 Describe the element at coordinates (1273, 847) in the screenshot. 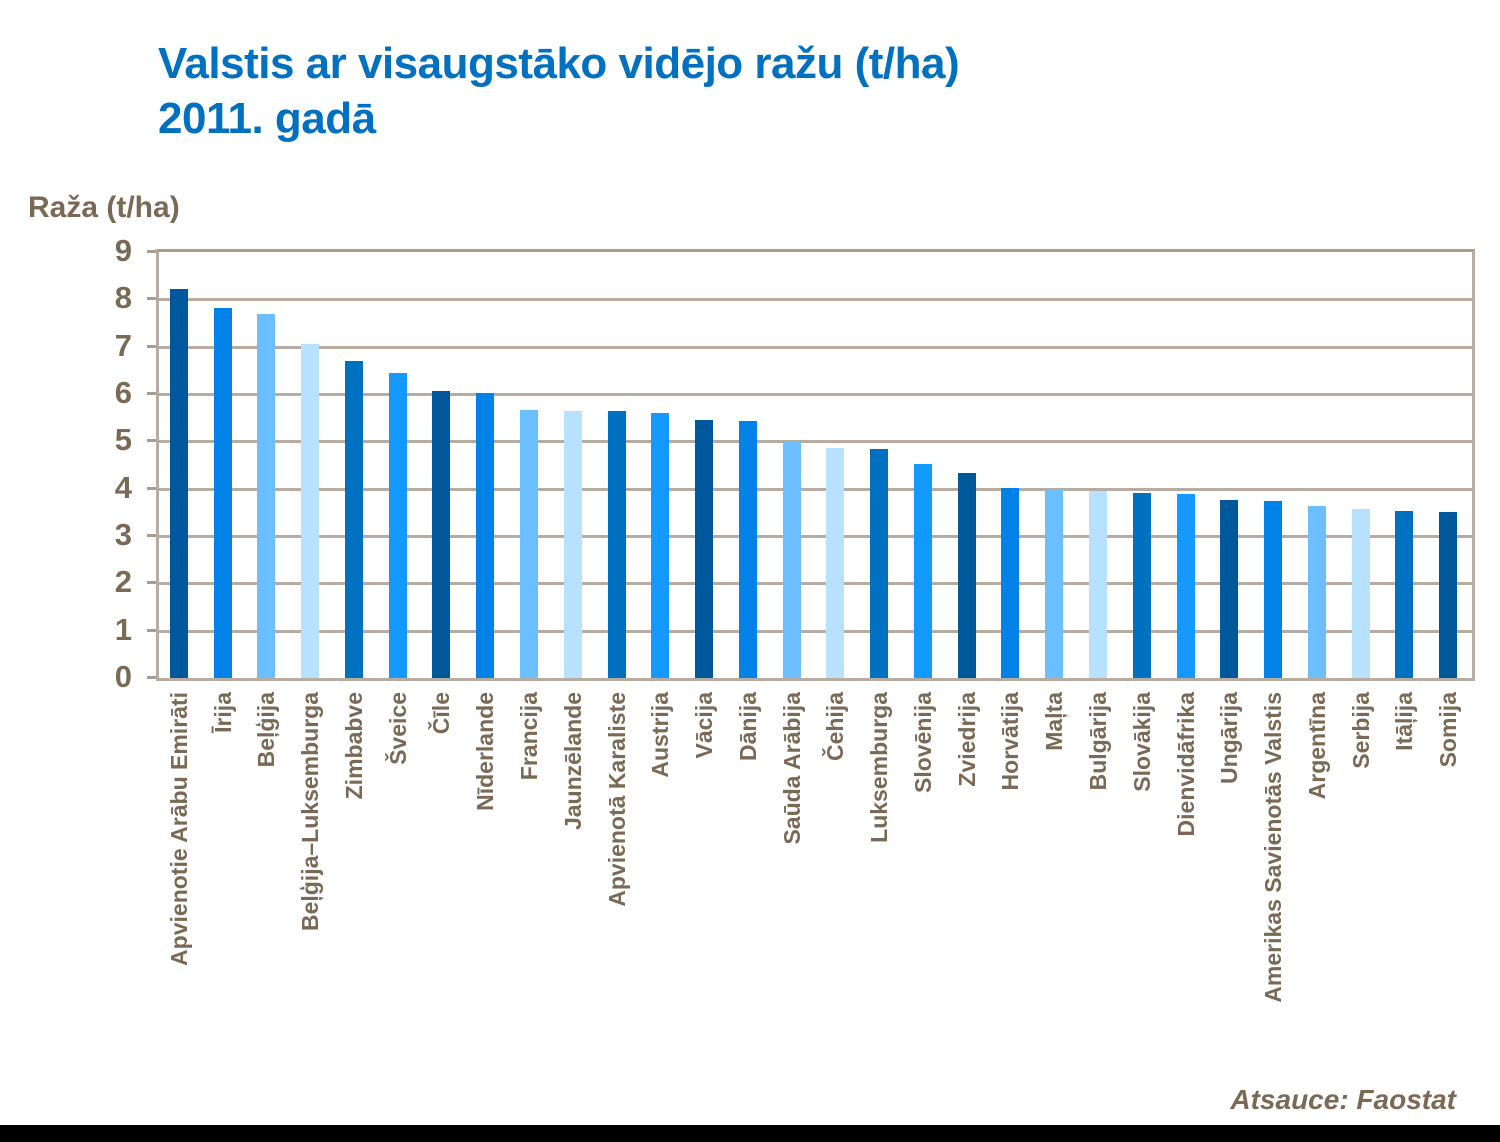

I see `x-tick-label: Amerikas Savienotās Valstis` at that location.